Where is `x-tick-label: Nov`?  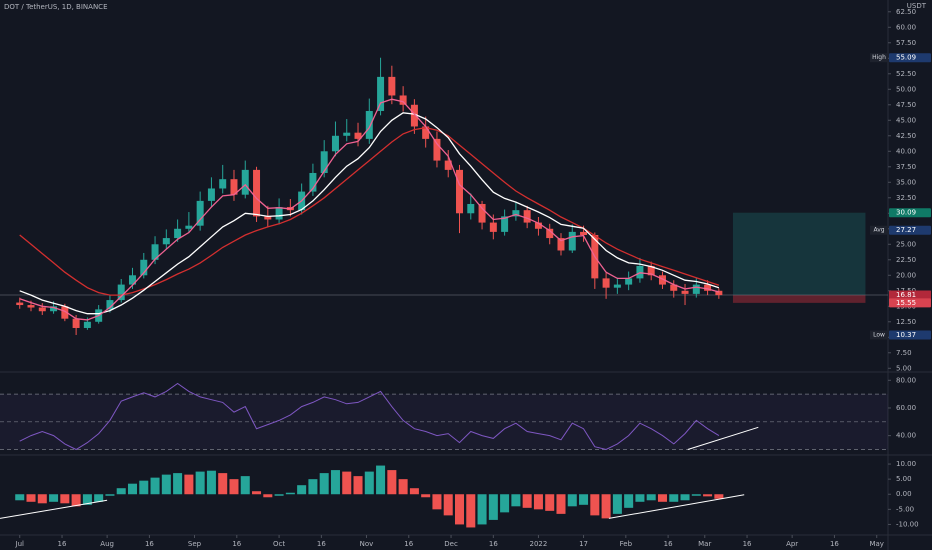 x-tick-label: Nov is located at coordinates (367, 544).